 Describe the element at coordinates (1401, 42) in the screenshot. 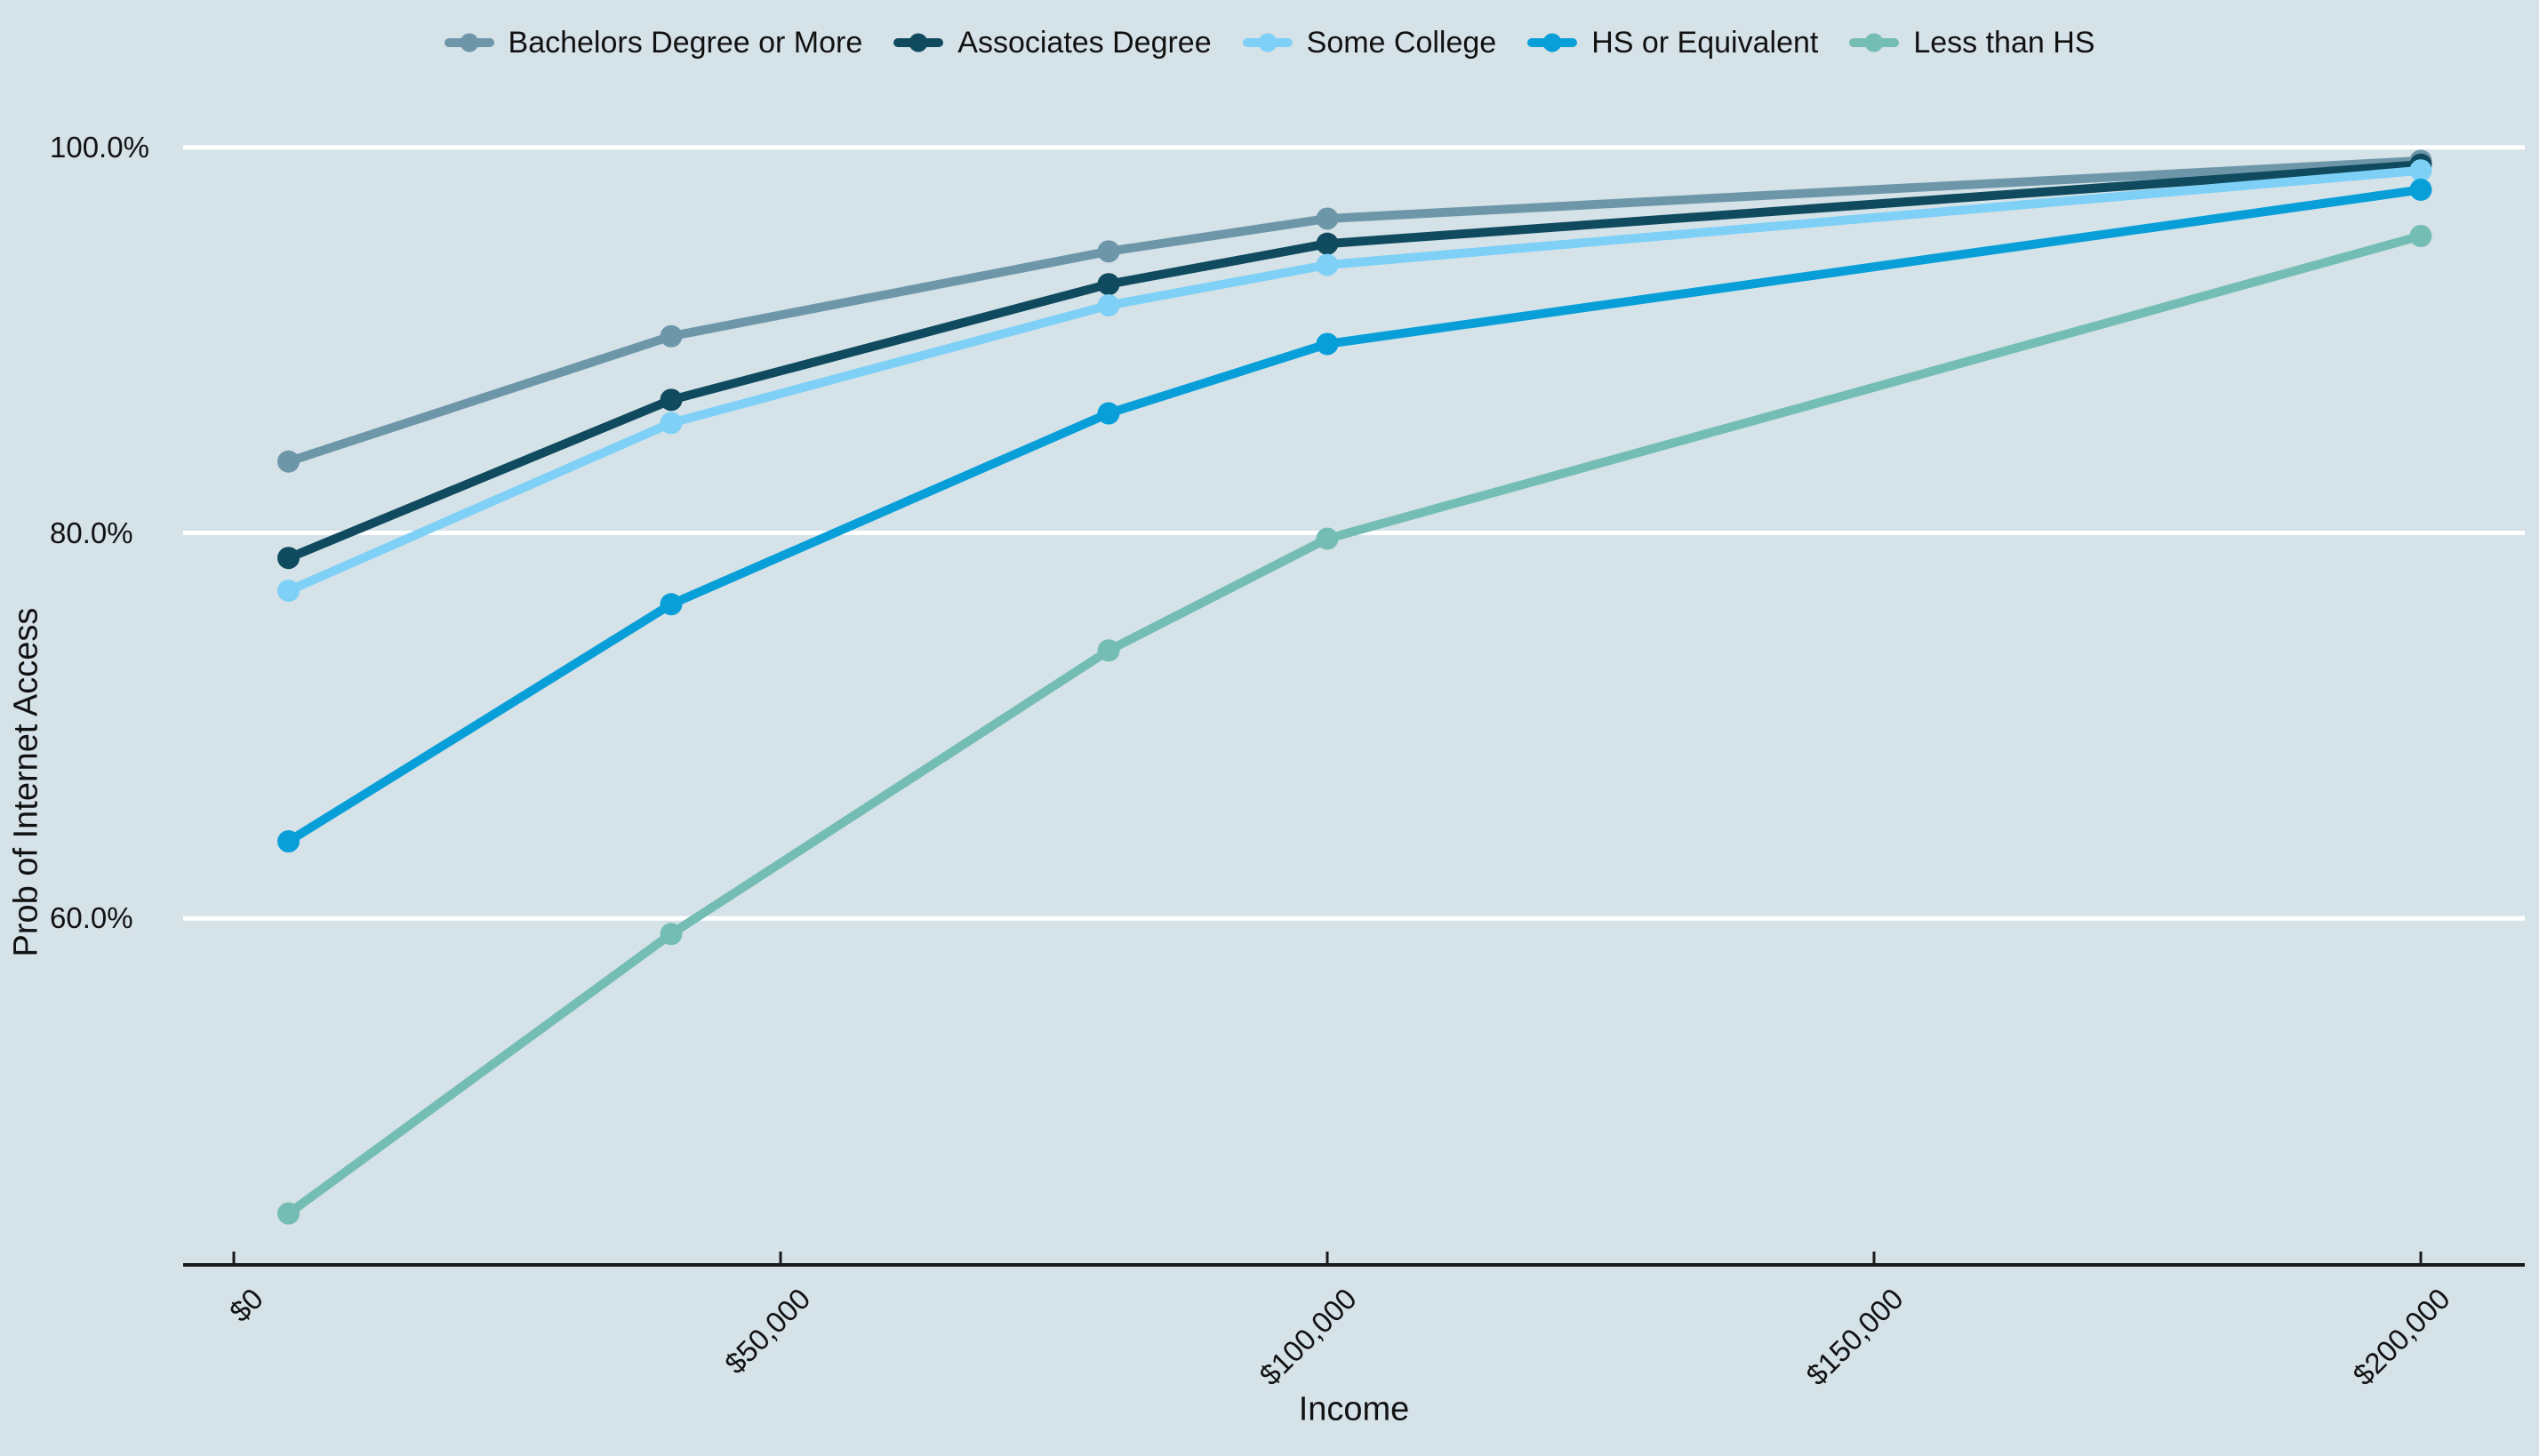

I see `legend-label: Some College` at that location.